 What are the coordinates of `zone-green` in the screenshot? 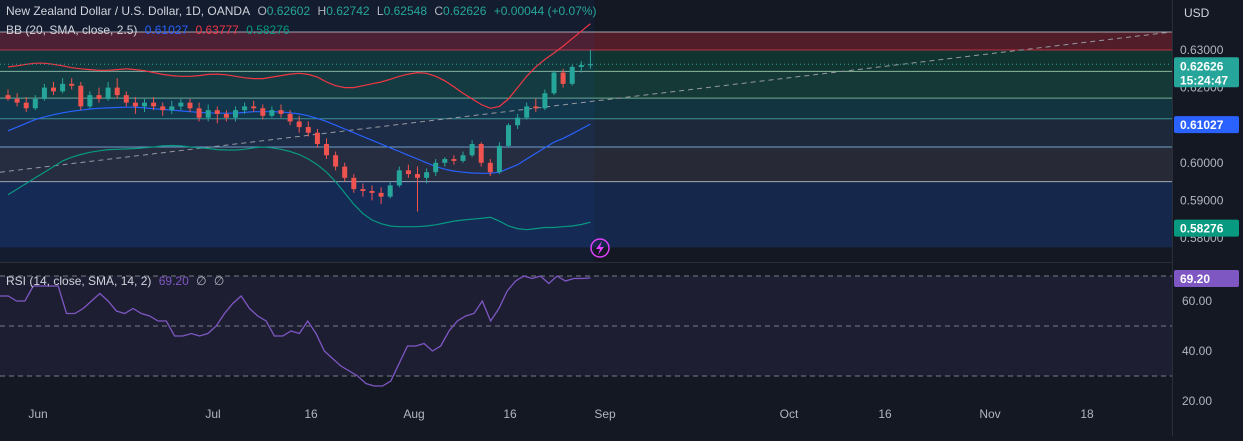 It's located at (586, 61).